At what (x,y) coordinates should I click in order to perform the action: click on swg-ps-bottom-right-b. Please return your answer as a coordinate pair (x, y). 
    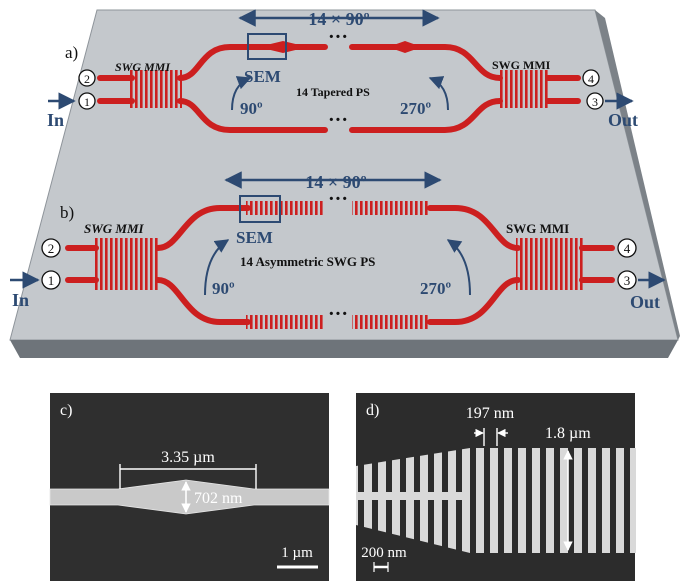
    Looking at the image, I should click on (391, 322).